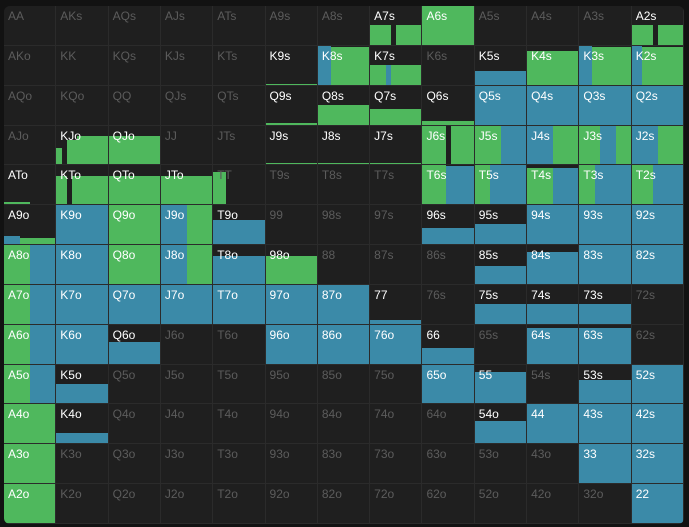  I want to click on hand-cell: Q7o, so click(134, 304).